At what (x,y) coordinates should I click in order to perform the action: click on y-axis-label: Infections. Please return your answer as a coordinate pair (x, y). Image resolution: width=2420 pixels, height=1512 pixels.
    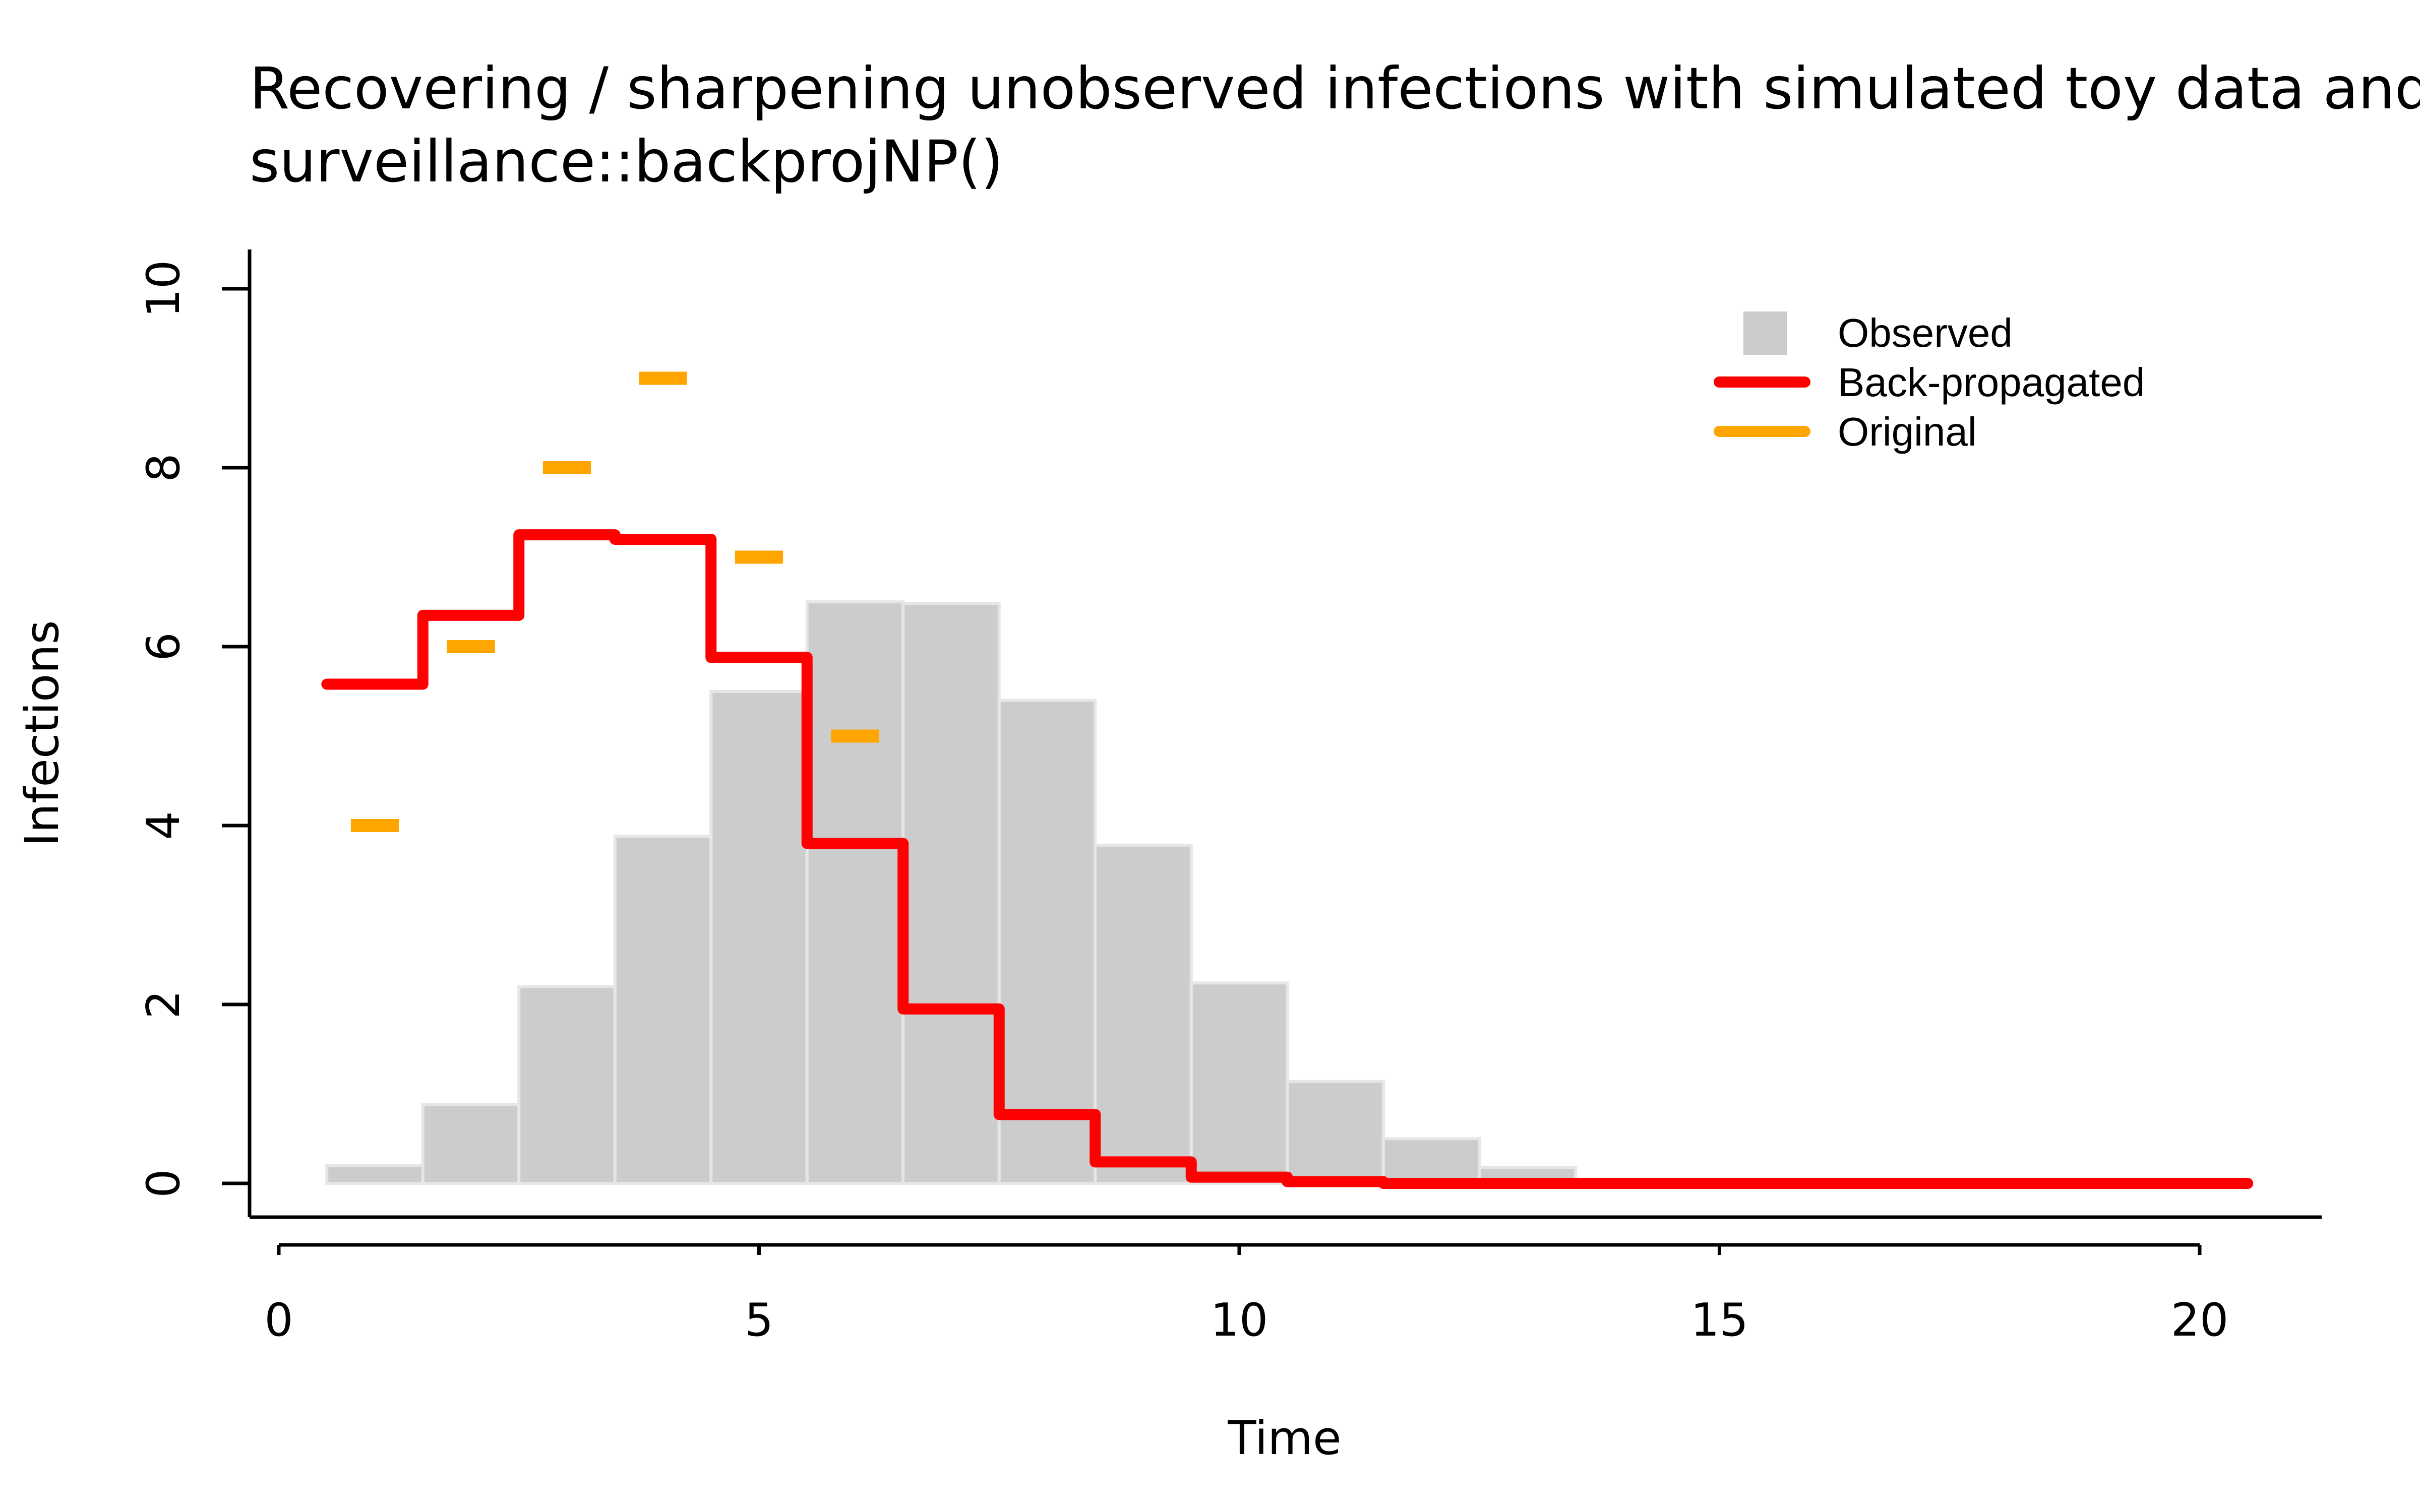
    Looking at the image, I should click on (42, 733).